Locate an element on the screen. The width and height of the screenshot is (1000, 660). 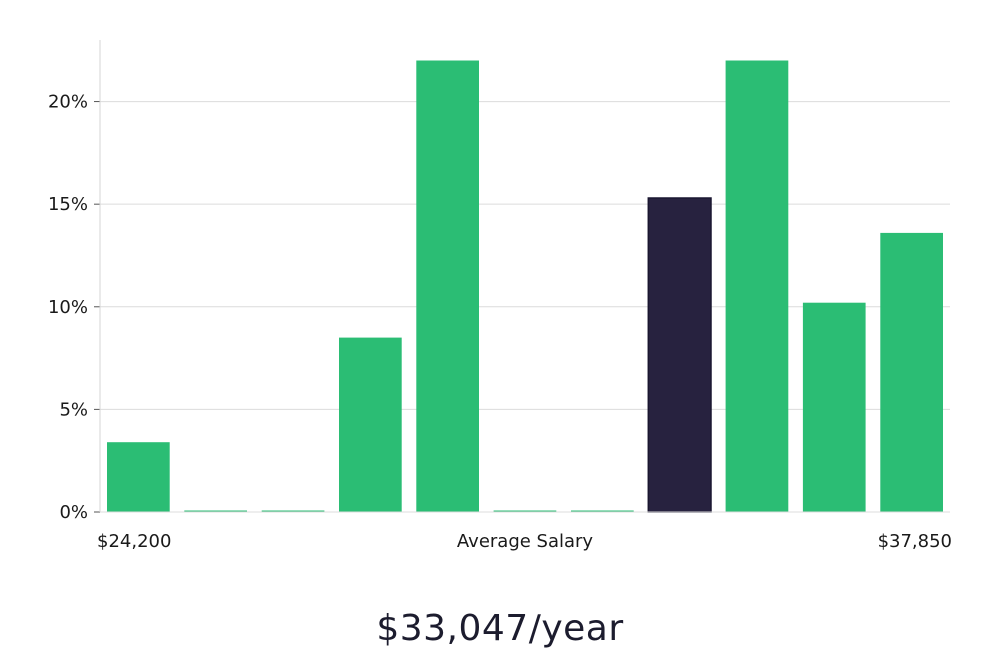
x-min-label: $24,200 is located at coordinates (134, 541).